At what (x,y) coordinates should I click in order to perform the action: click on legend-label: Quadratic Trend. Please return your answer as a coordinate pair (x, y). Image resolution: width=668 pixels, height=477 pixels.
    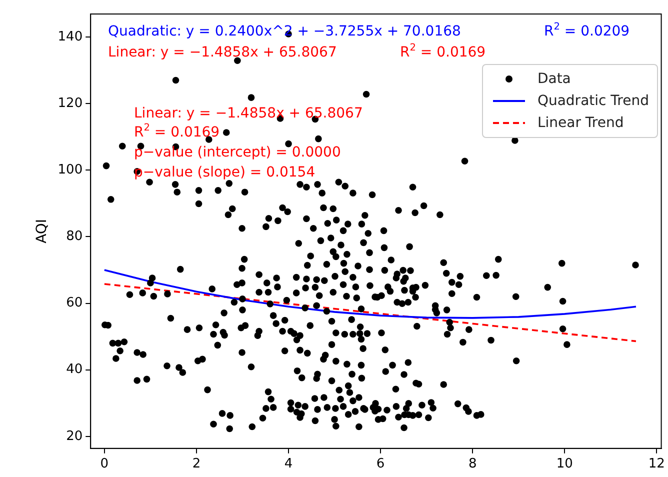
    Looking at the image, I should click on (593, 101).